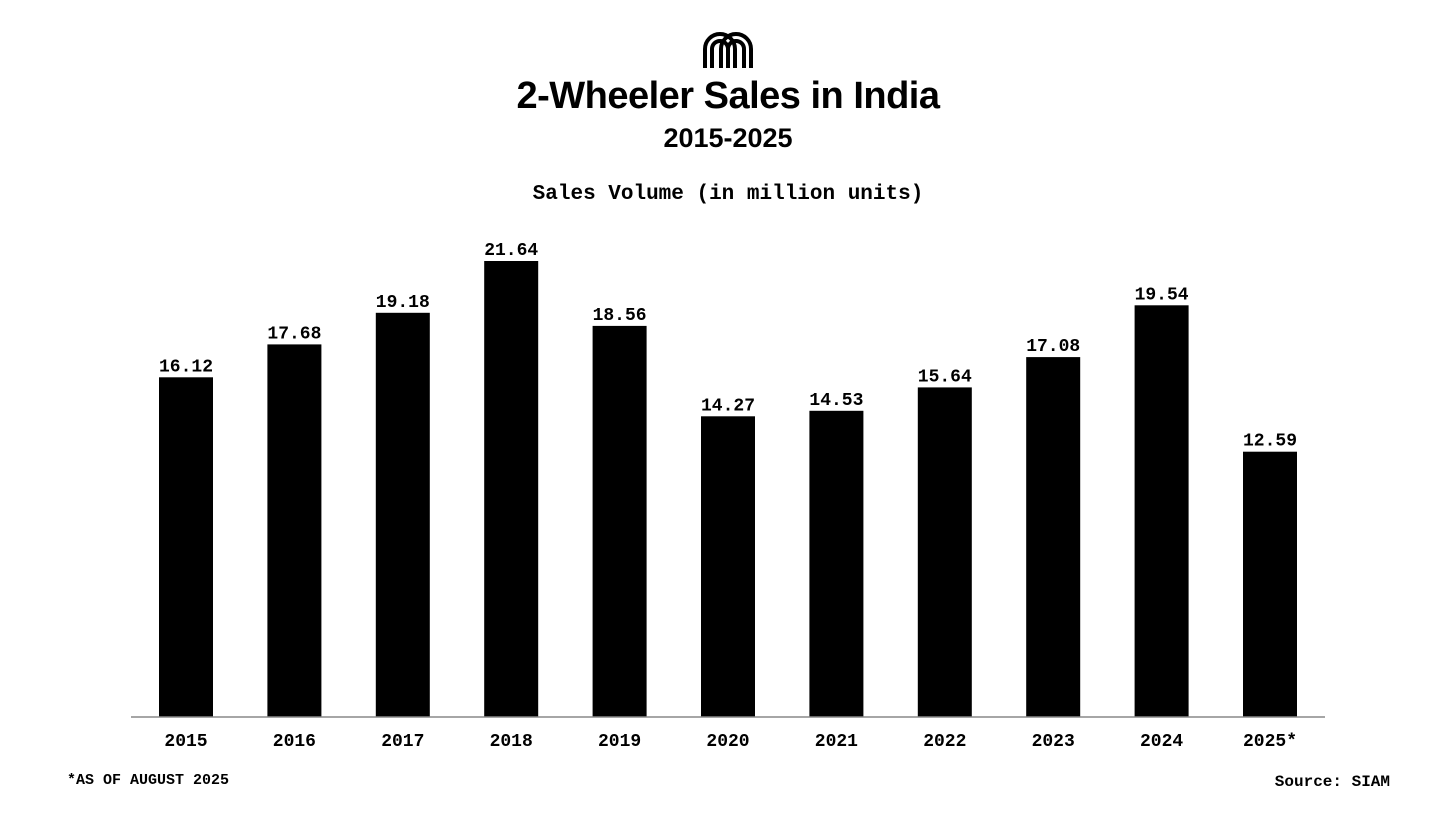  I want to click on x-tick-label: 2025*, so click(1270, 742).